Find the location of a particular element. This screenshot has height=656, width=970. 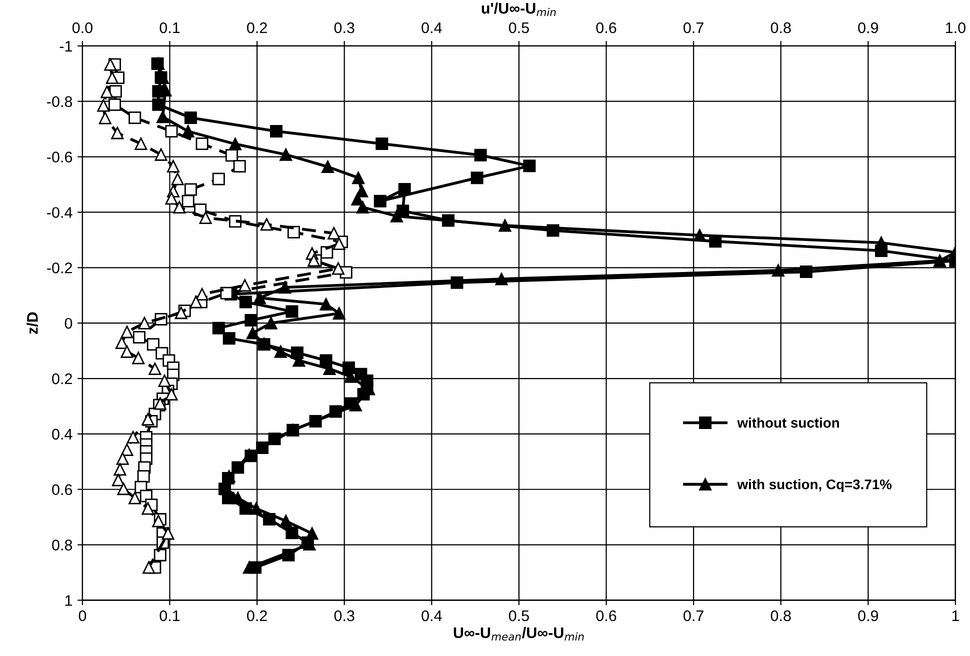

x-tick-label: 0.1 is located at coordinates (170, 616).